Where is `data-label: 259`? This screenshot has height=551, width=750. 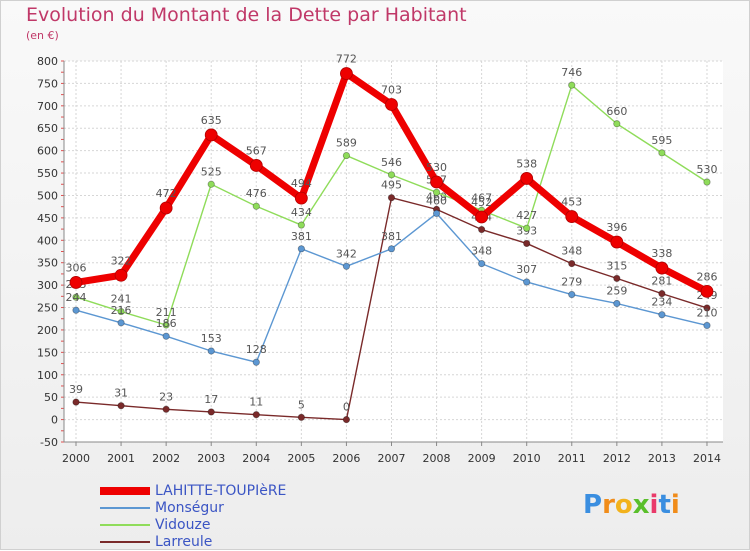
data-label: 259 is located at coordinates (616, 290).